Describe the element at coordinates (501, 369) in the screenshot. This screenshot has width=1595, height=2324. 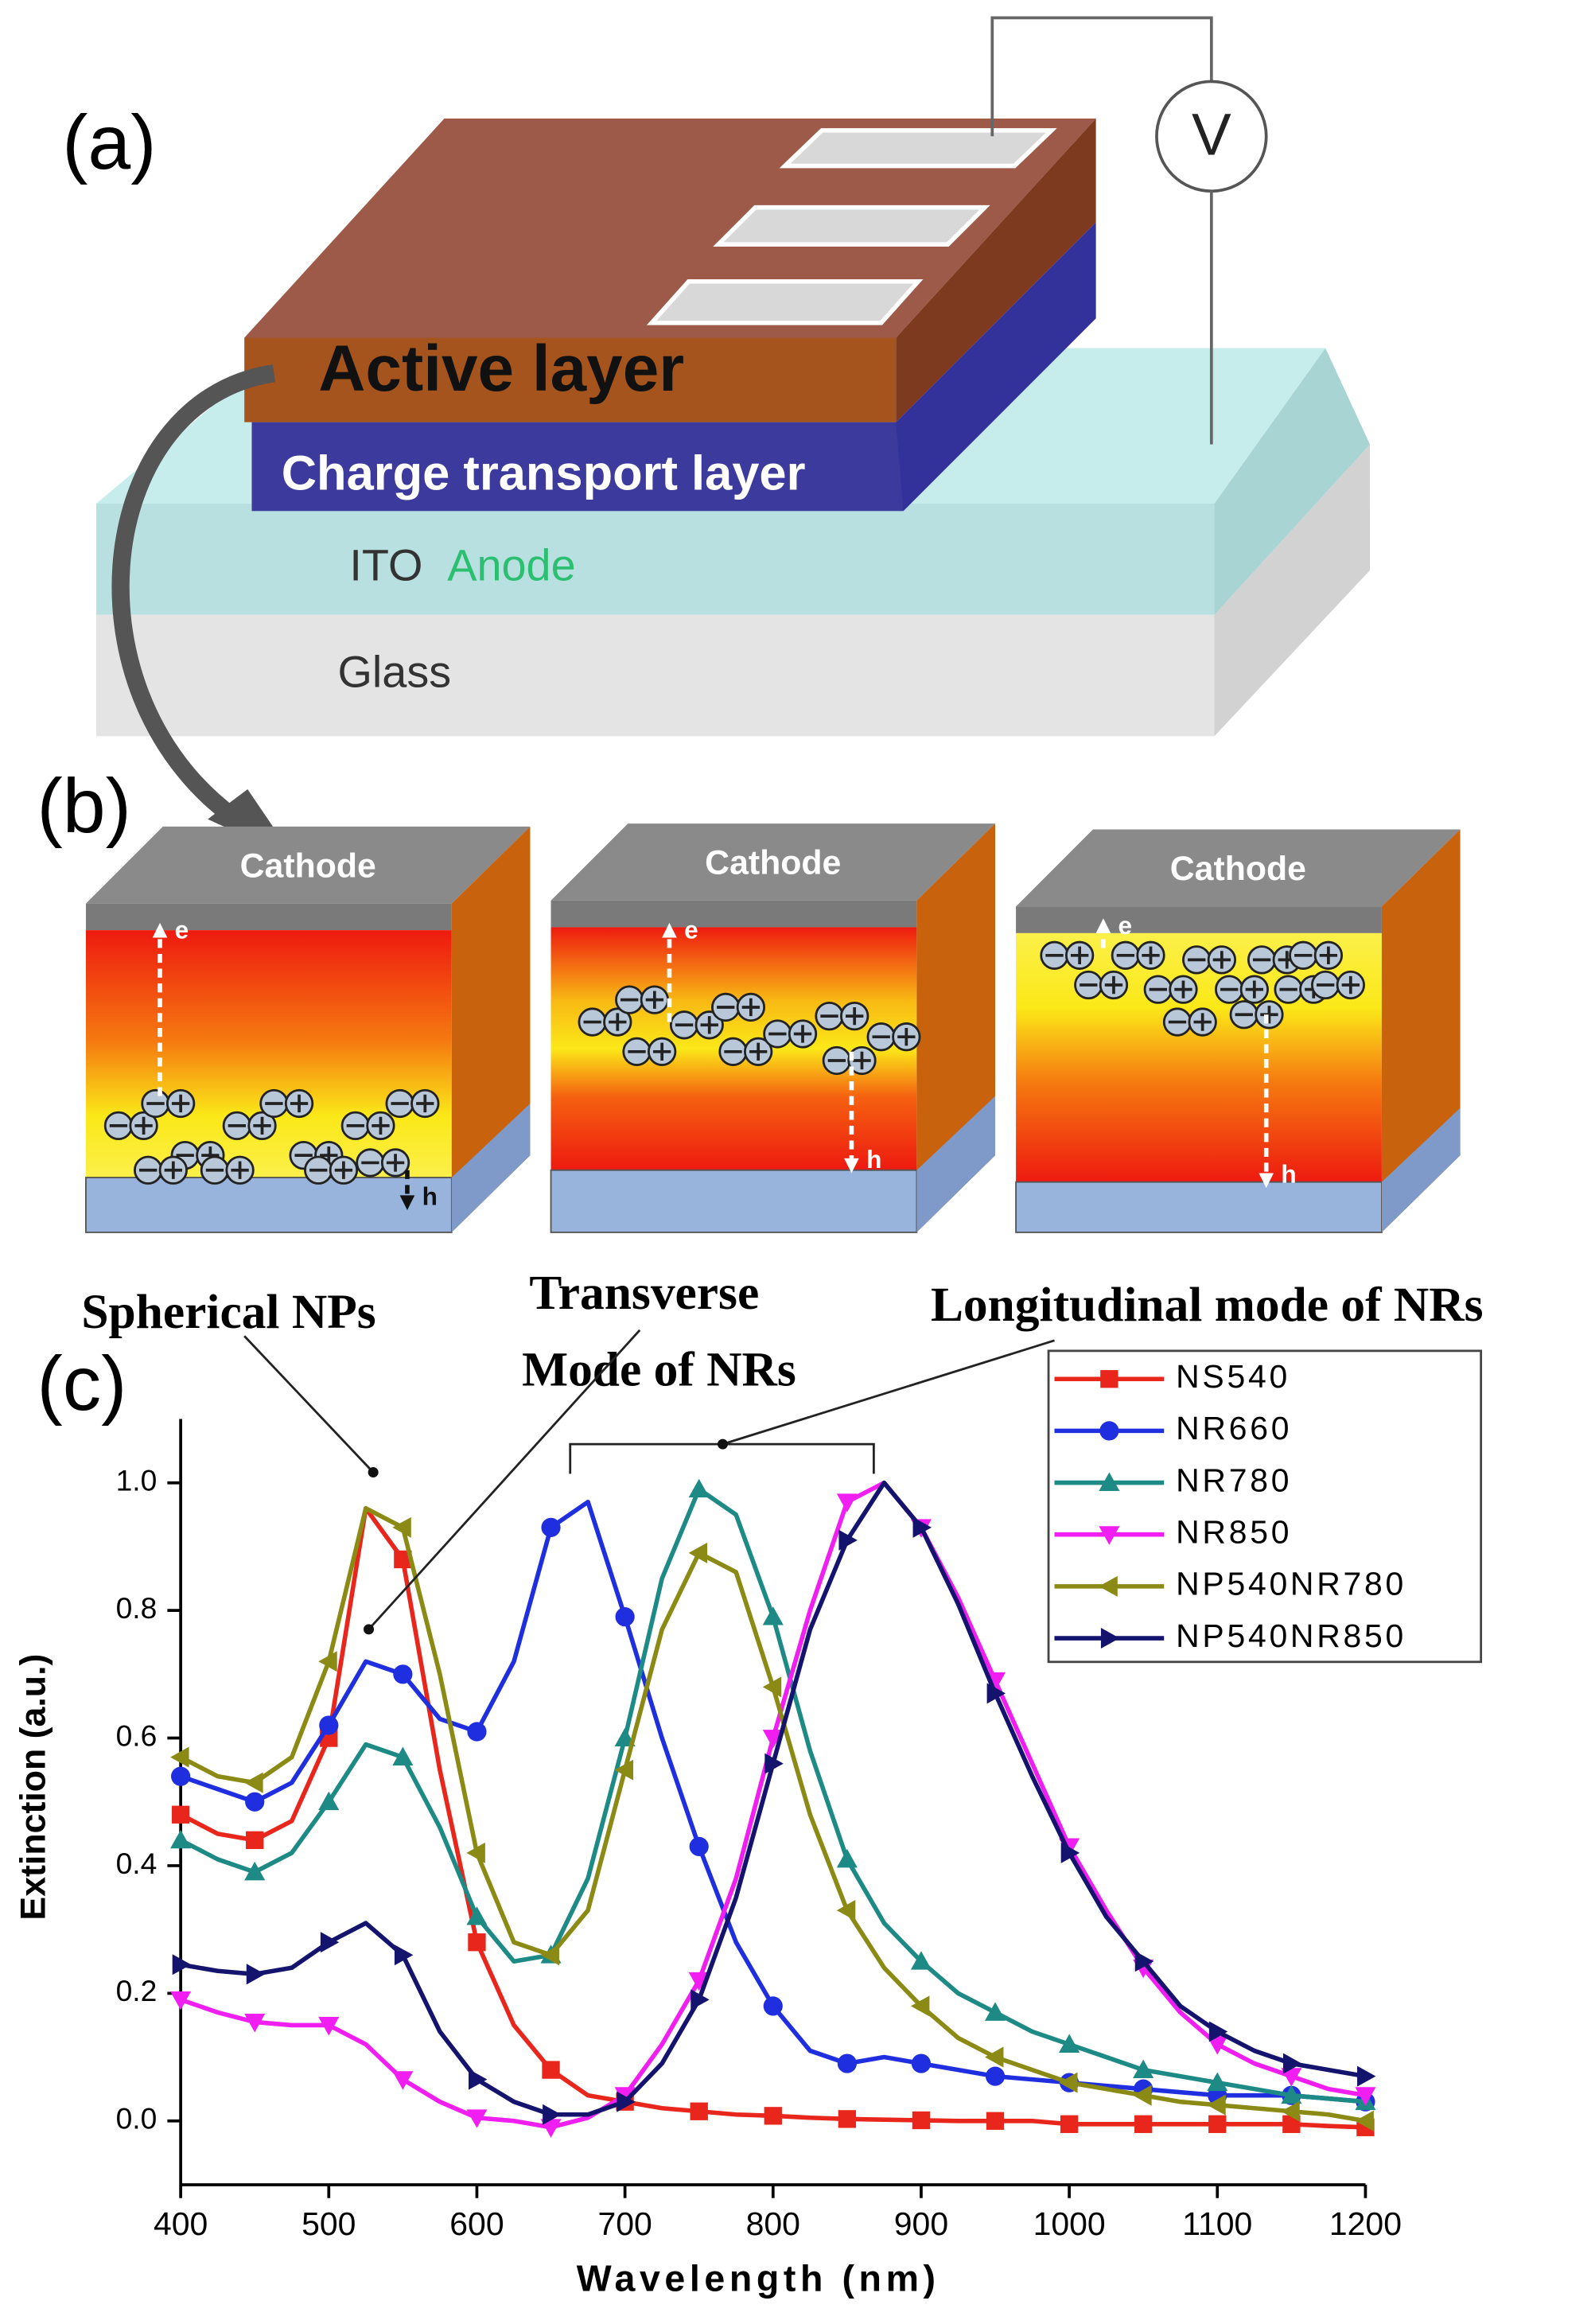
I see `layer-label: Active layer` at that location.